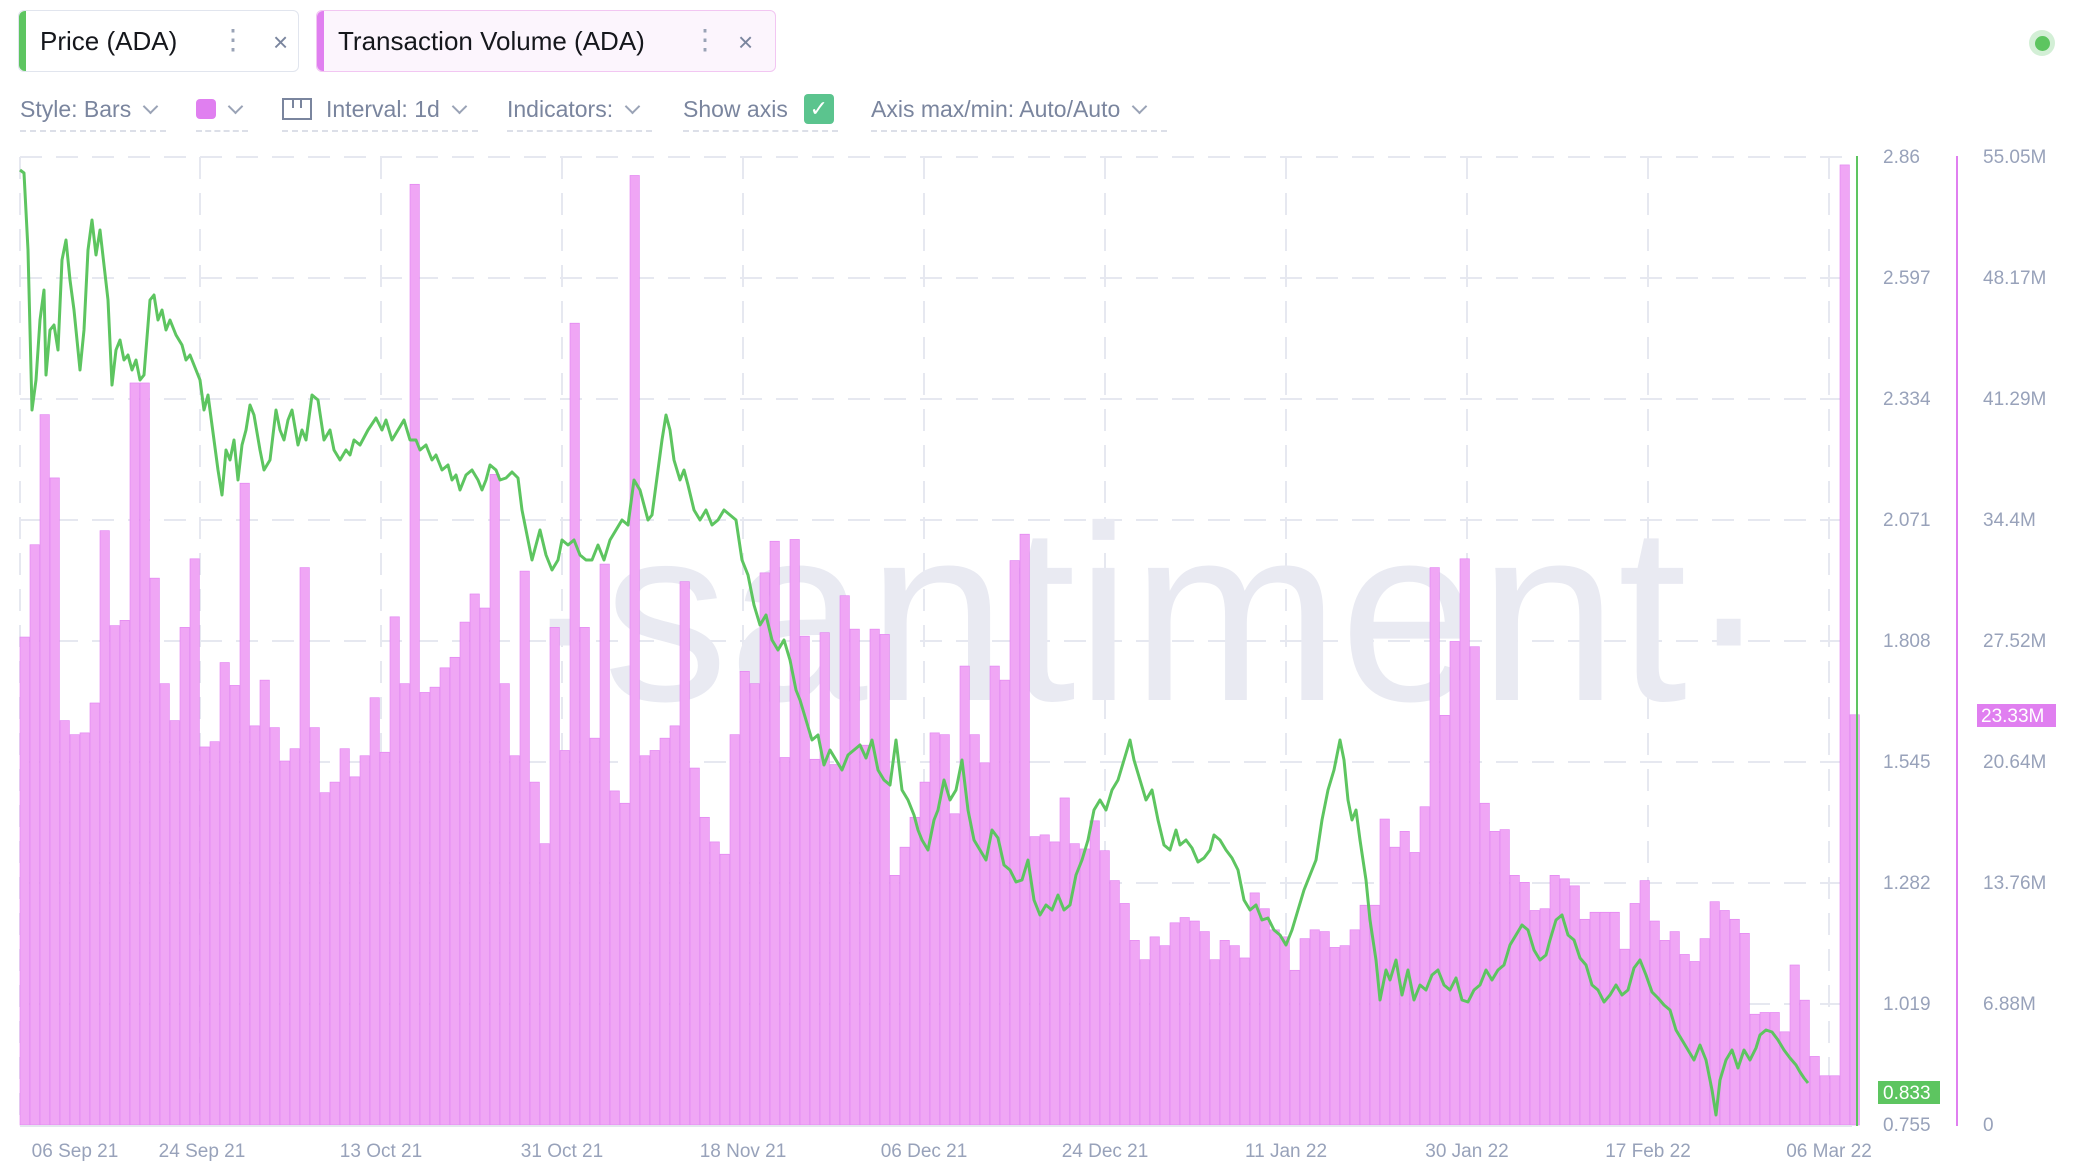 This screenshot has height=1164, width=2082. What do you see at coordinates (1648, 1151) in the screenshot?
I see `date-tick-label: 17 Feb 22` at bounding box center [1648, 1151].